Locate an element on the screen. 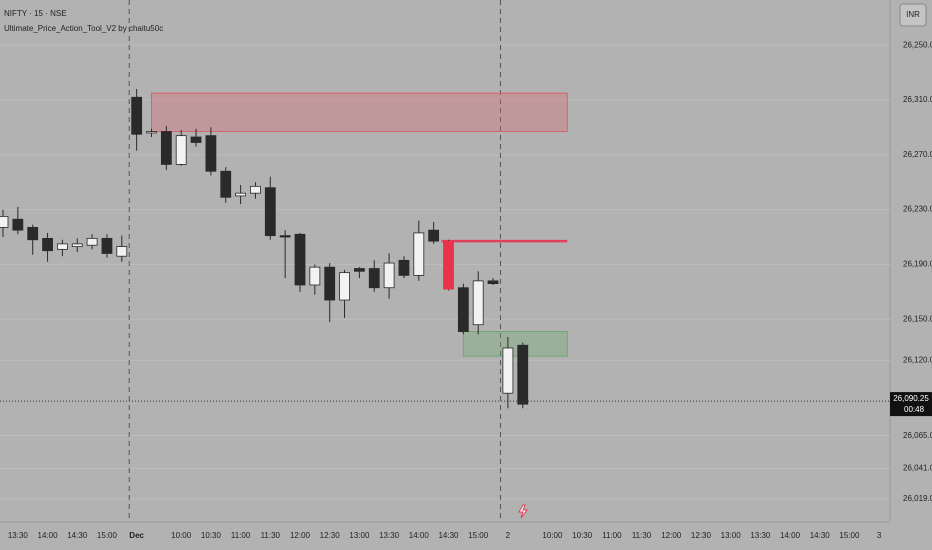  countdown: 00:48 is located at coordinates (914, 409).